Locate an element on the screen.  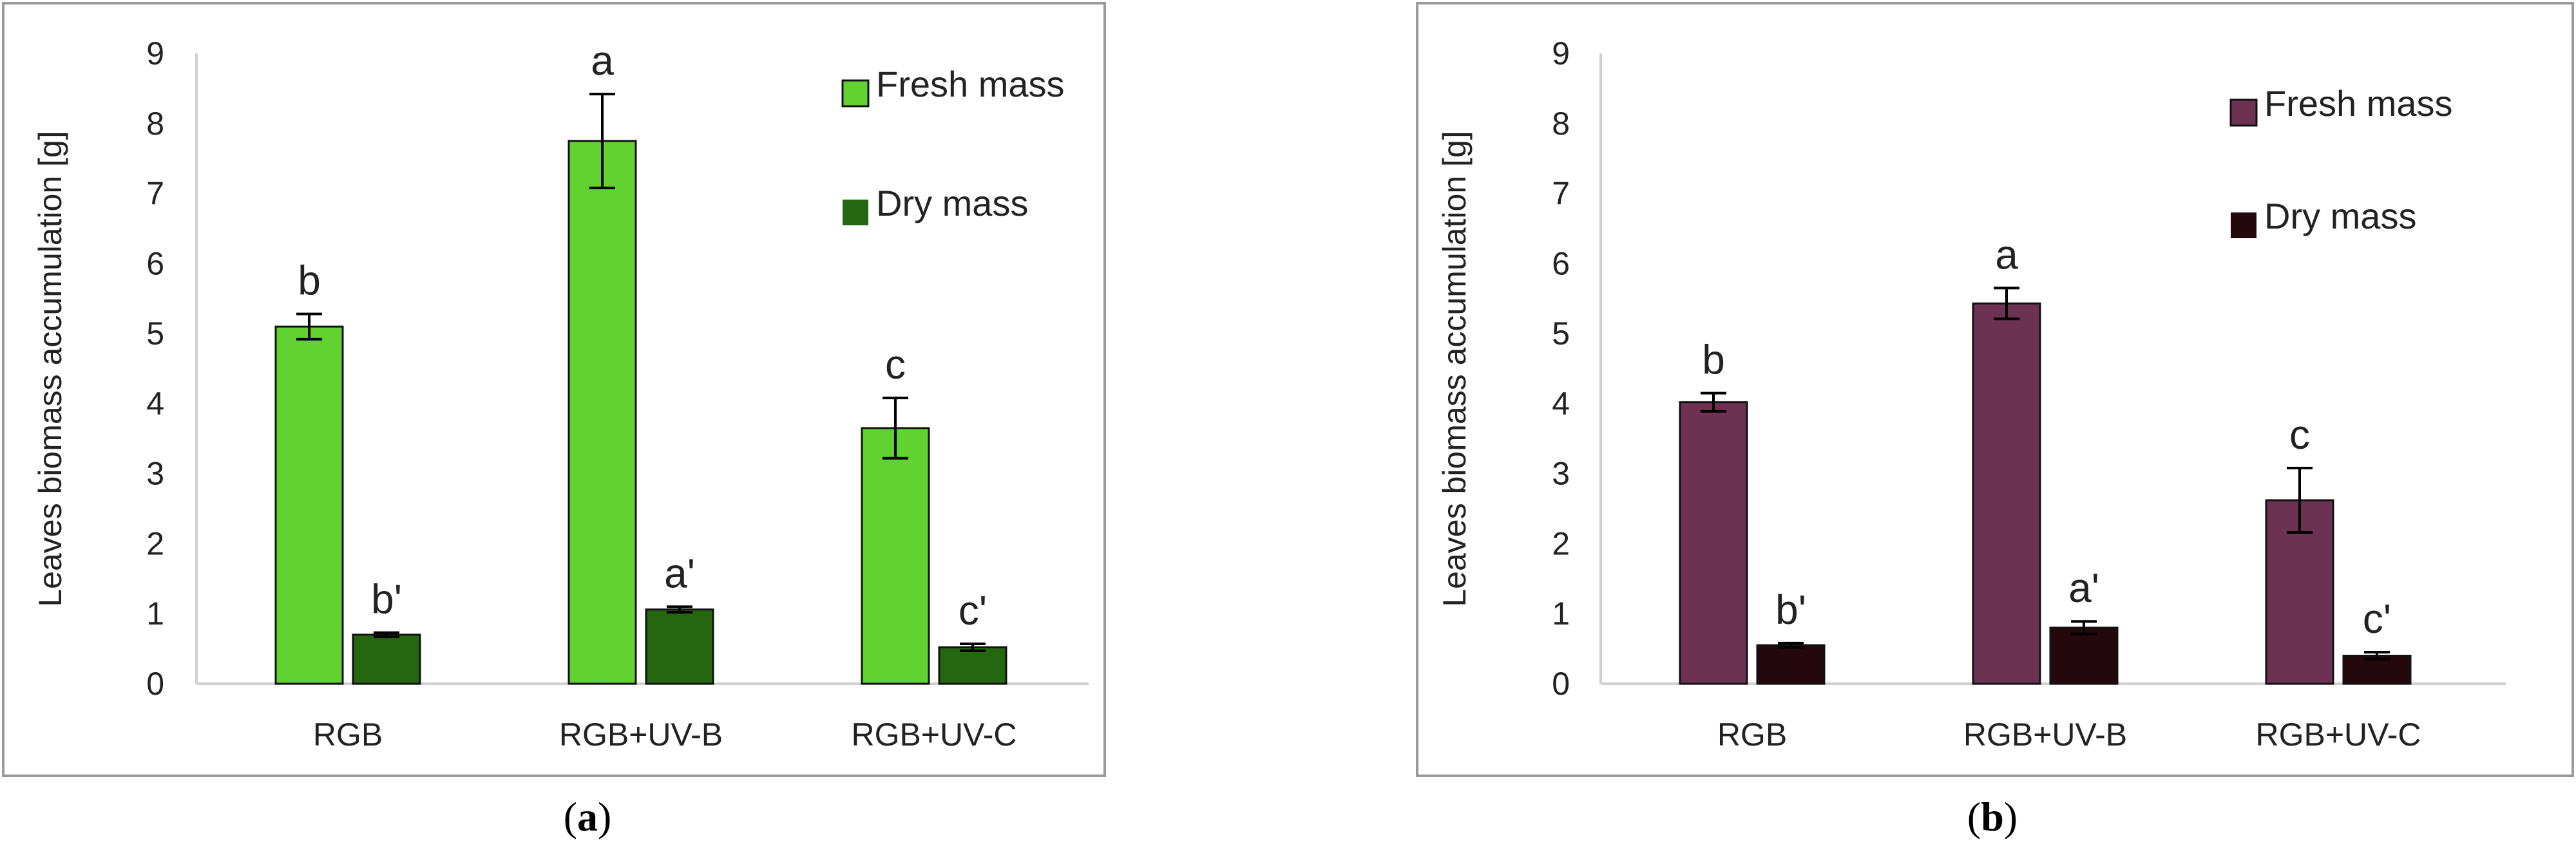
panel-caption: (b) is located at coordinates (1992, 817).